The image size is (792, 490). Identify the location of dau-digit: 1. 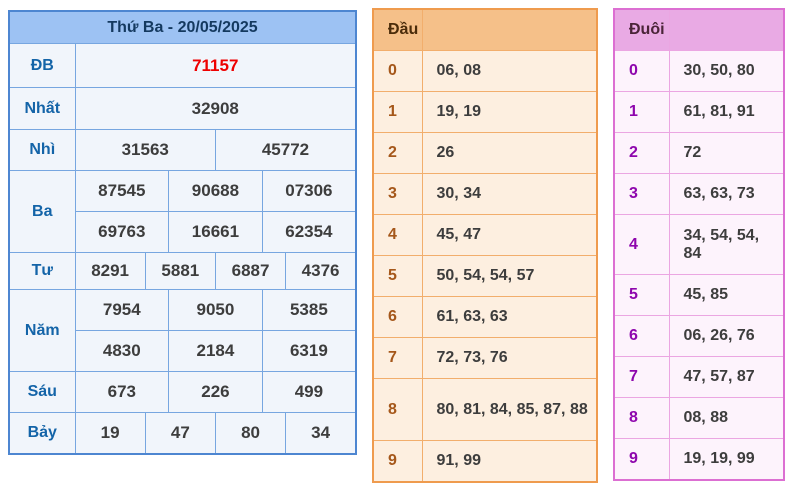
(397, 112).